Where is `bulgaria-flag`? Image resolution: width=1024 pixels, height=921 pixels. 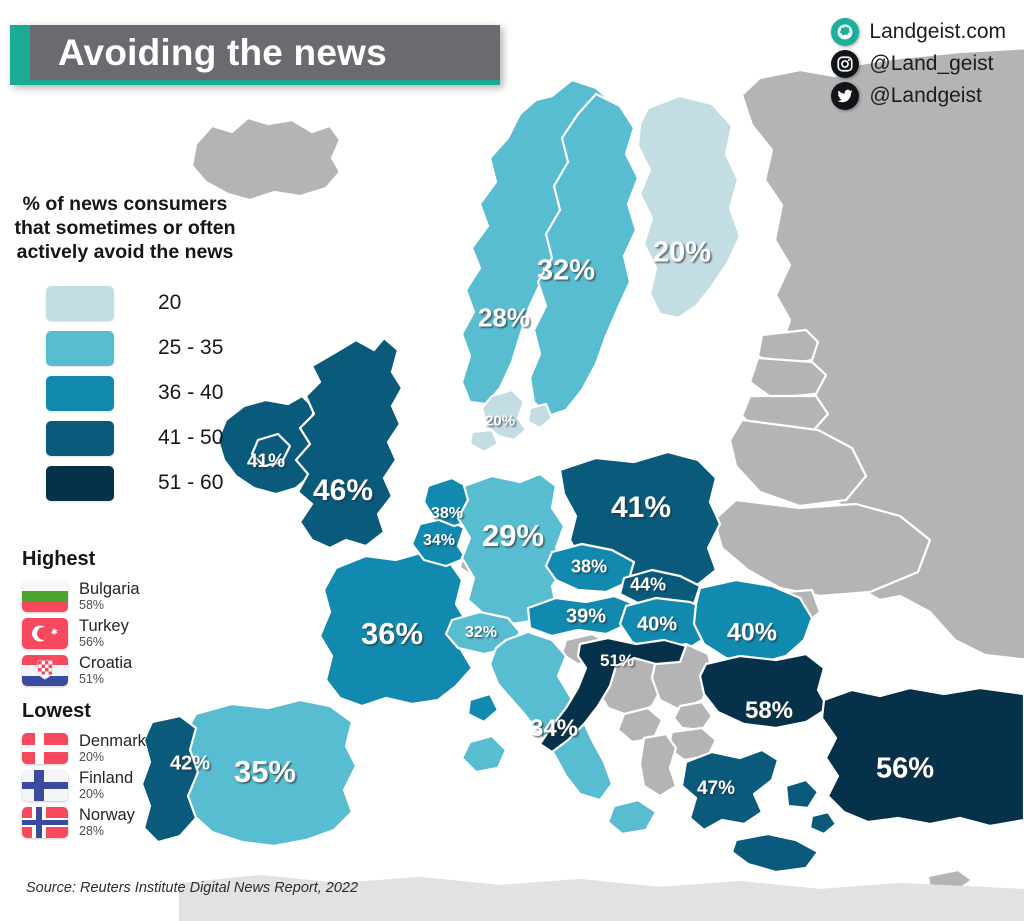 bulgaria-flag is located at coordinates (45, 596).